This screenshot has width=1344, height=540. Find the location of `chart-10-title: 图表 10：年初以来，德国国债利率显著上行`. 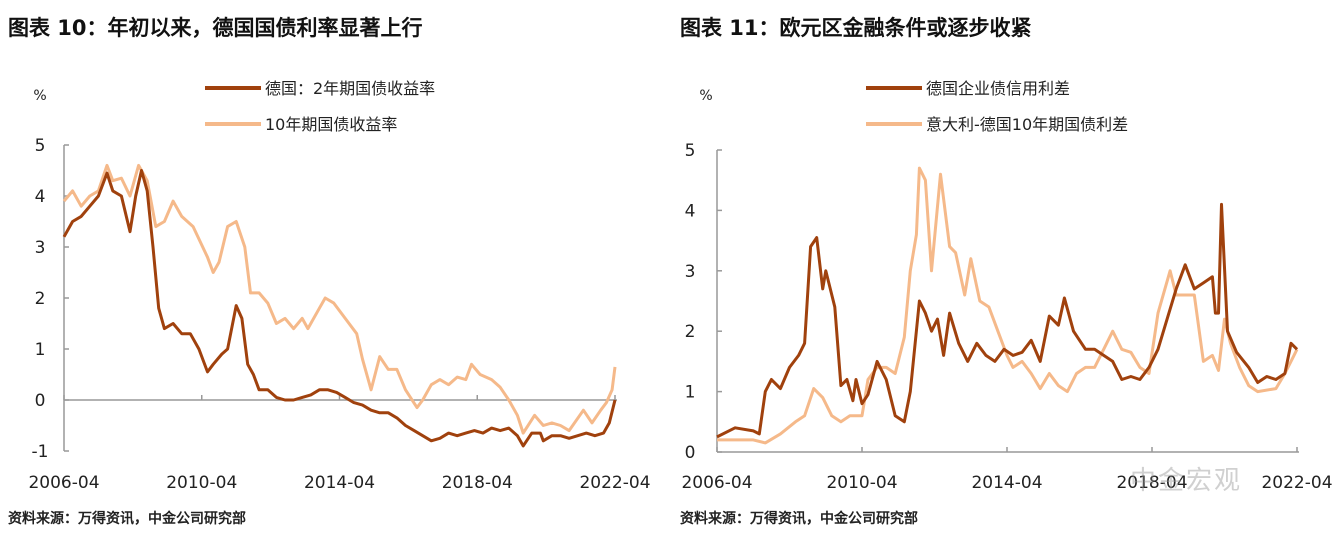

chart-10-title: 图表 10：年初以来，德国国债利率显著上行 is located at coordinates (215, 28).